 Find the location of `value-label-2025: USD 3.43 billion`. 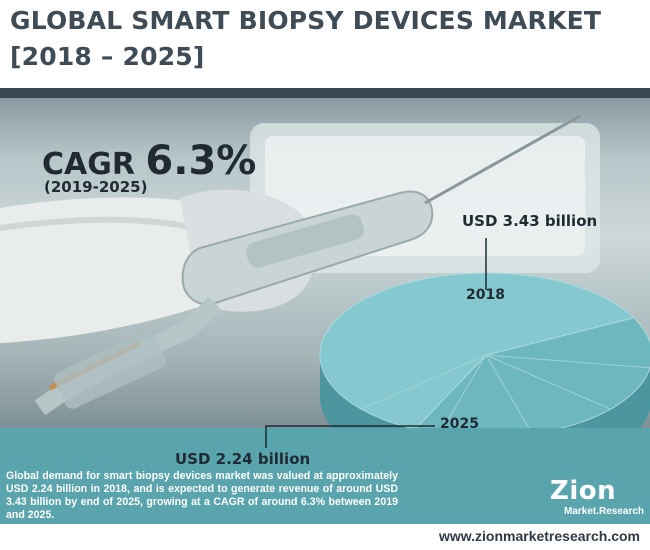

value-label-2025: USD 3.43 billion is located at coordinates (530, 221).